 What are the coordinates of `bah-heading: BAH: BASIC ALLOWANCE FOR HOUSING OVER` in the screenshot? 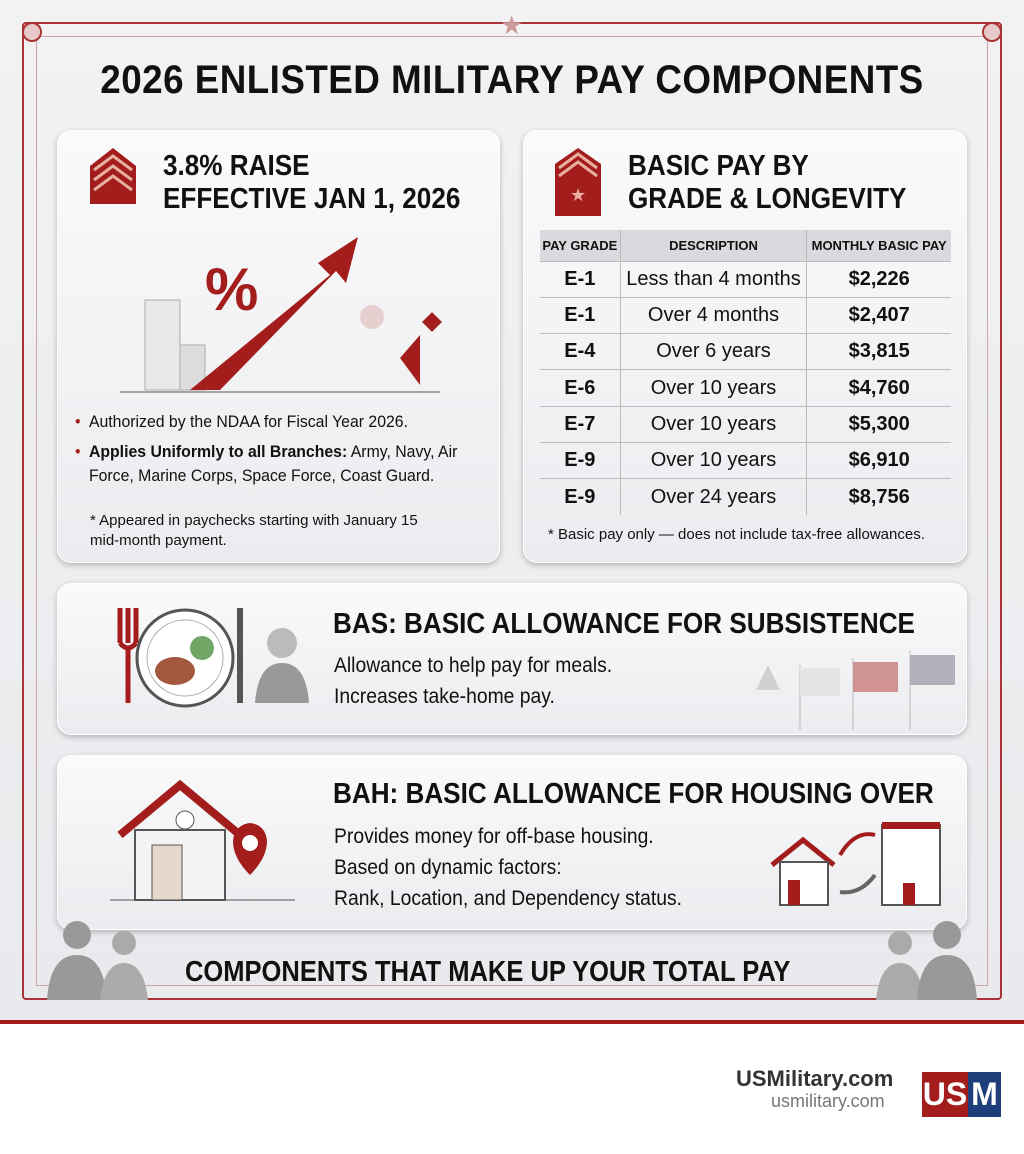 It's located at (633, 794).